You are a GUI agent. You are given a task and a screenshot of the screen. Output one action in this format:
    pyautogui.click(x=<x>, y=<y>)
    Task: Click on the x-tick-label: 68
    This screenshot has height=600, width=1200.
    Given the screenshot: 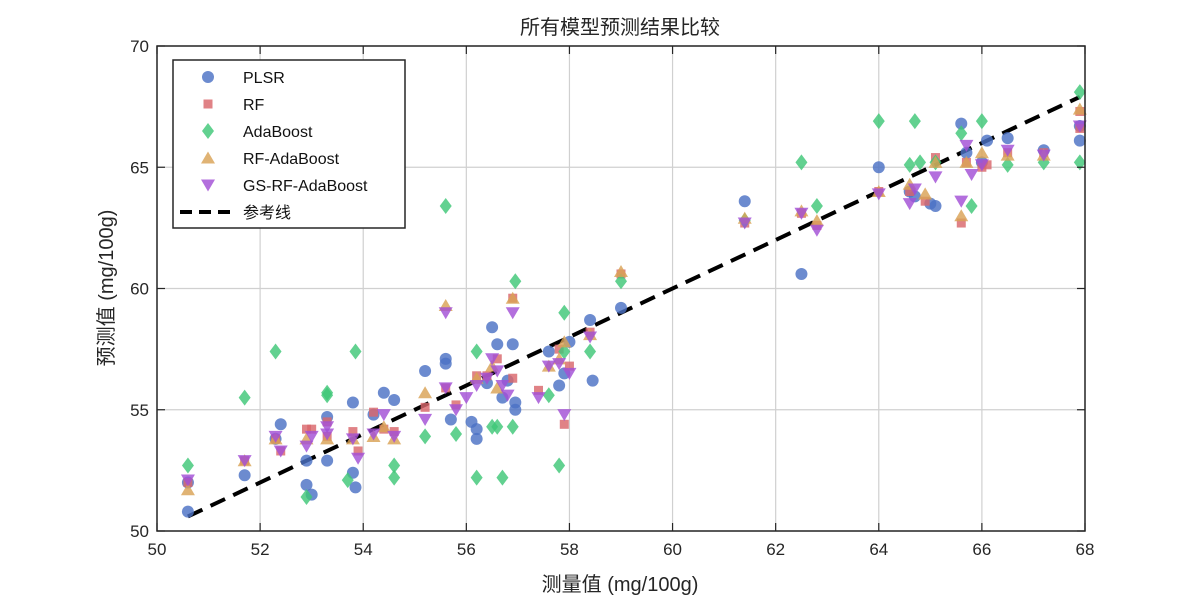 What is the action you would take?
    pyautogui.click(x=1085, y=549)
    